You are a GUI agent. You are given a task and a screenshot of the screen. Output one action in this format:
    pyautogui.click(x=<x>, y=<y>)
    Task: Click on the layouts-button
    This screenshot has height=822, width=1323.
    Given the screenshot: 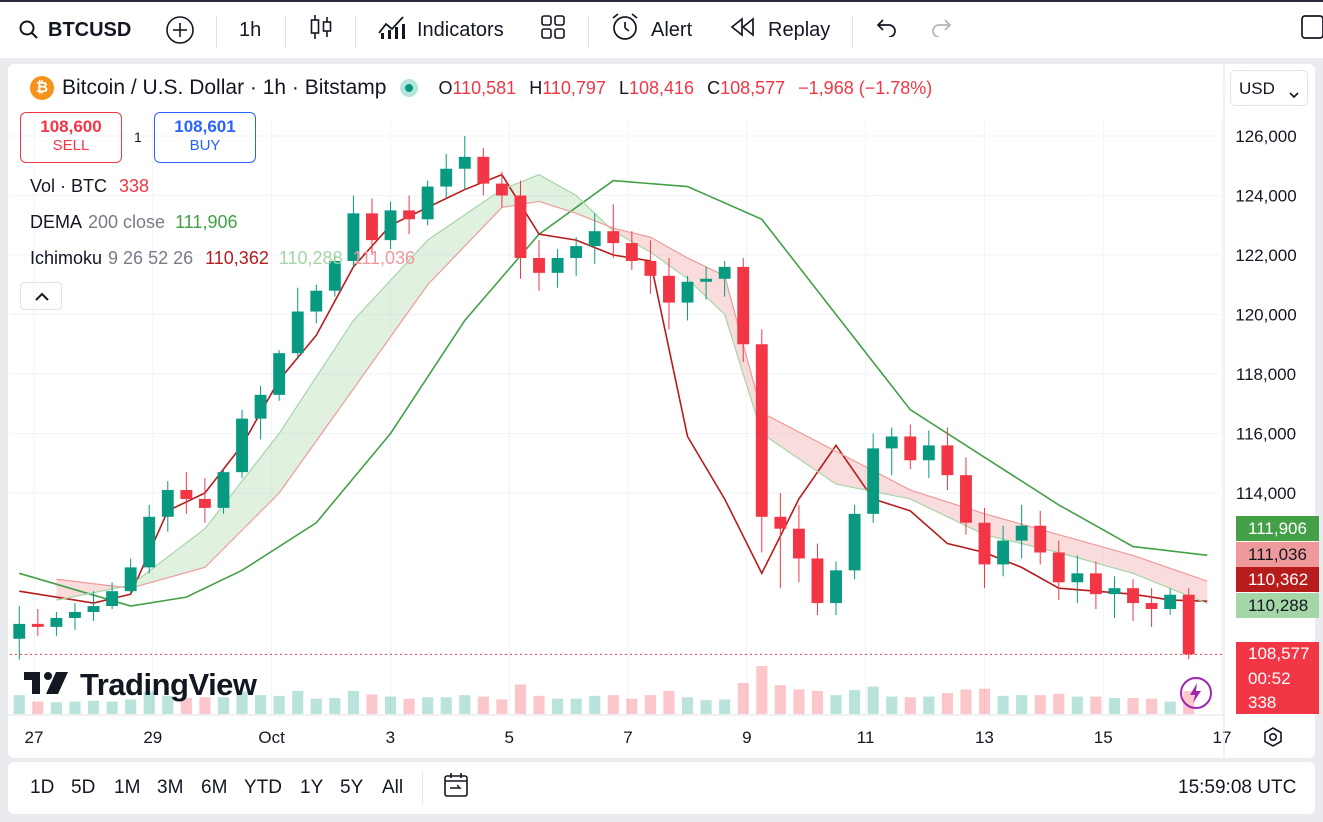 What is the action you would take?
    pyautogui.click(x=553, y=30)
    